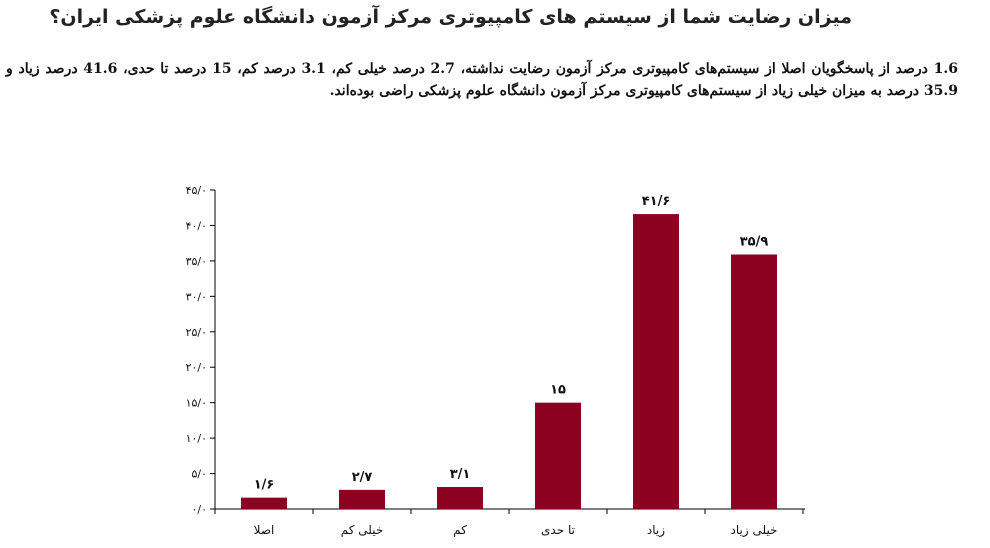 This screenshot has width=990, height=548. Describe the element at coordinates (460, 474) in the screenshot. I see `data-label: ۳/۱` at that location.